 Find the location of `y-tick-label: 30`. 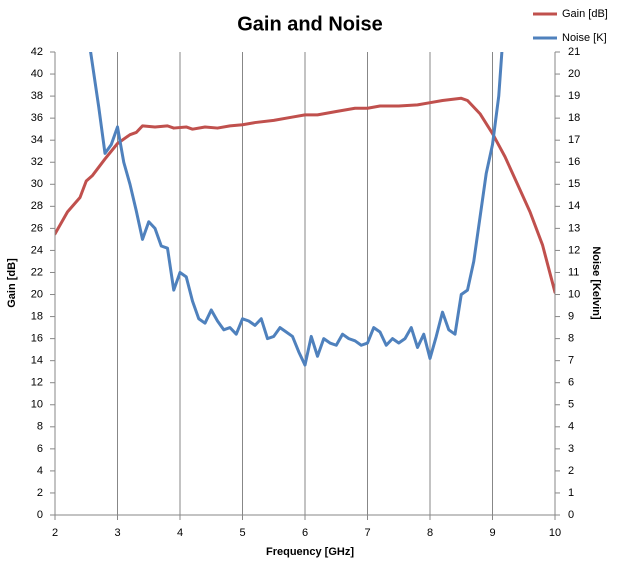

y-tick-label: 30 is located at coordinates (37, 184).